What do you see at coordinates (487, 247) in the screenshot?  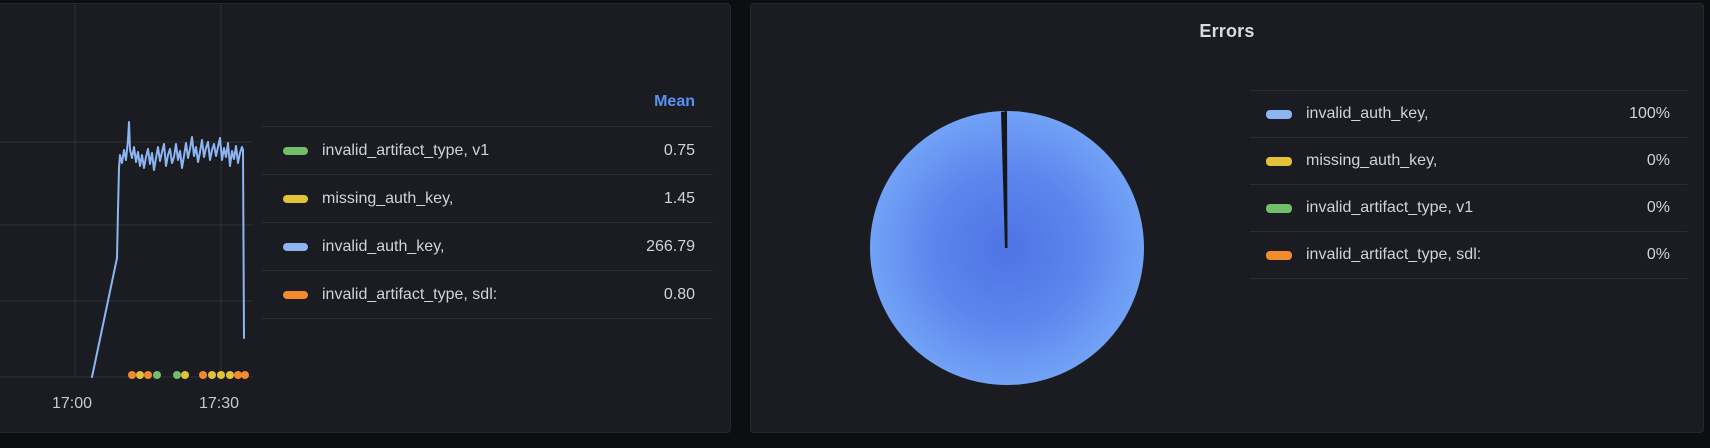 I see `legend-row: invalid_auth_key, 266.79` at bounding box center [487, 247].